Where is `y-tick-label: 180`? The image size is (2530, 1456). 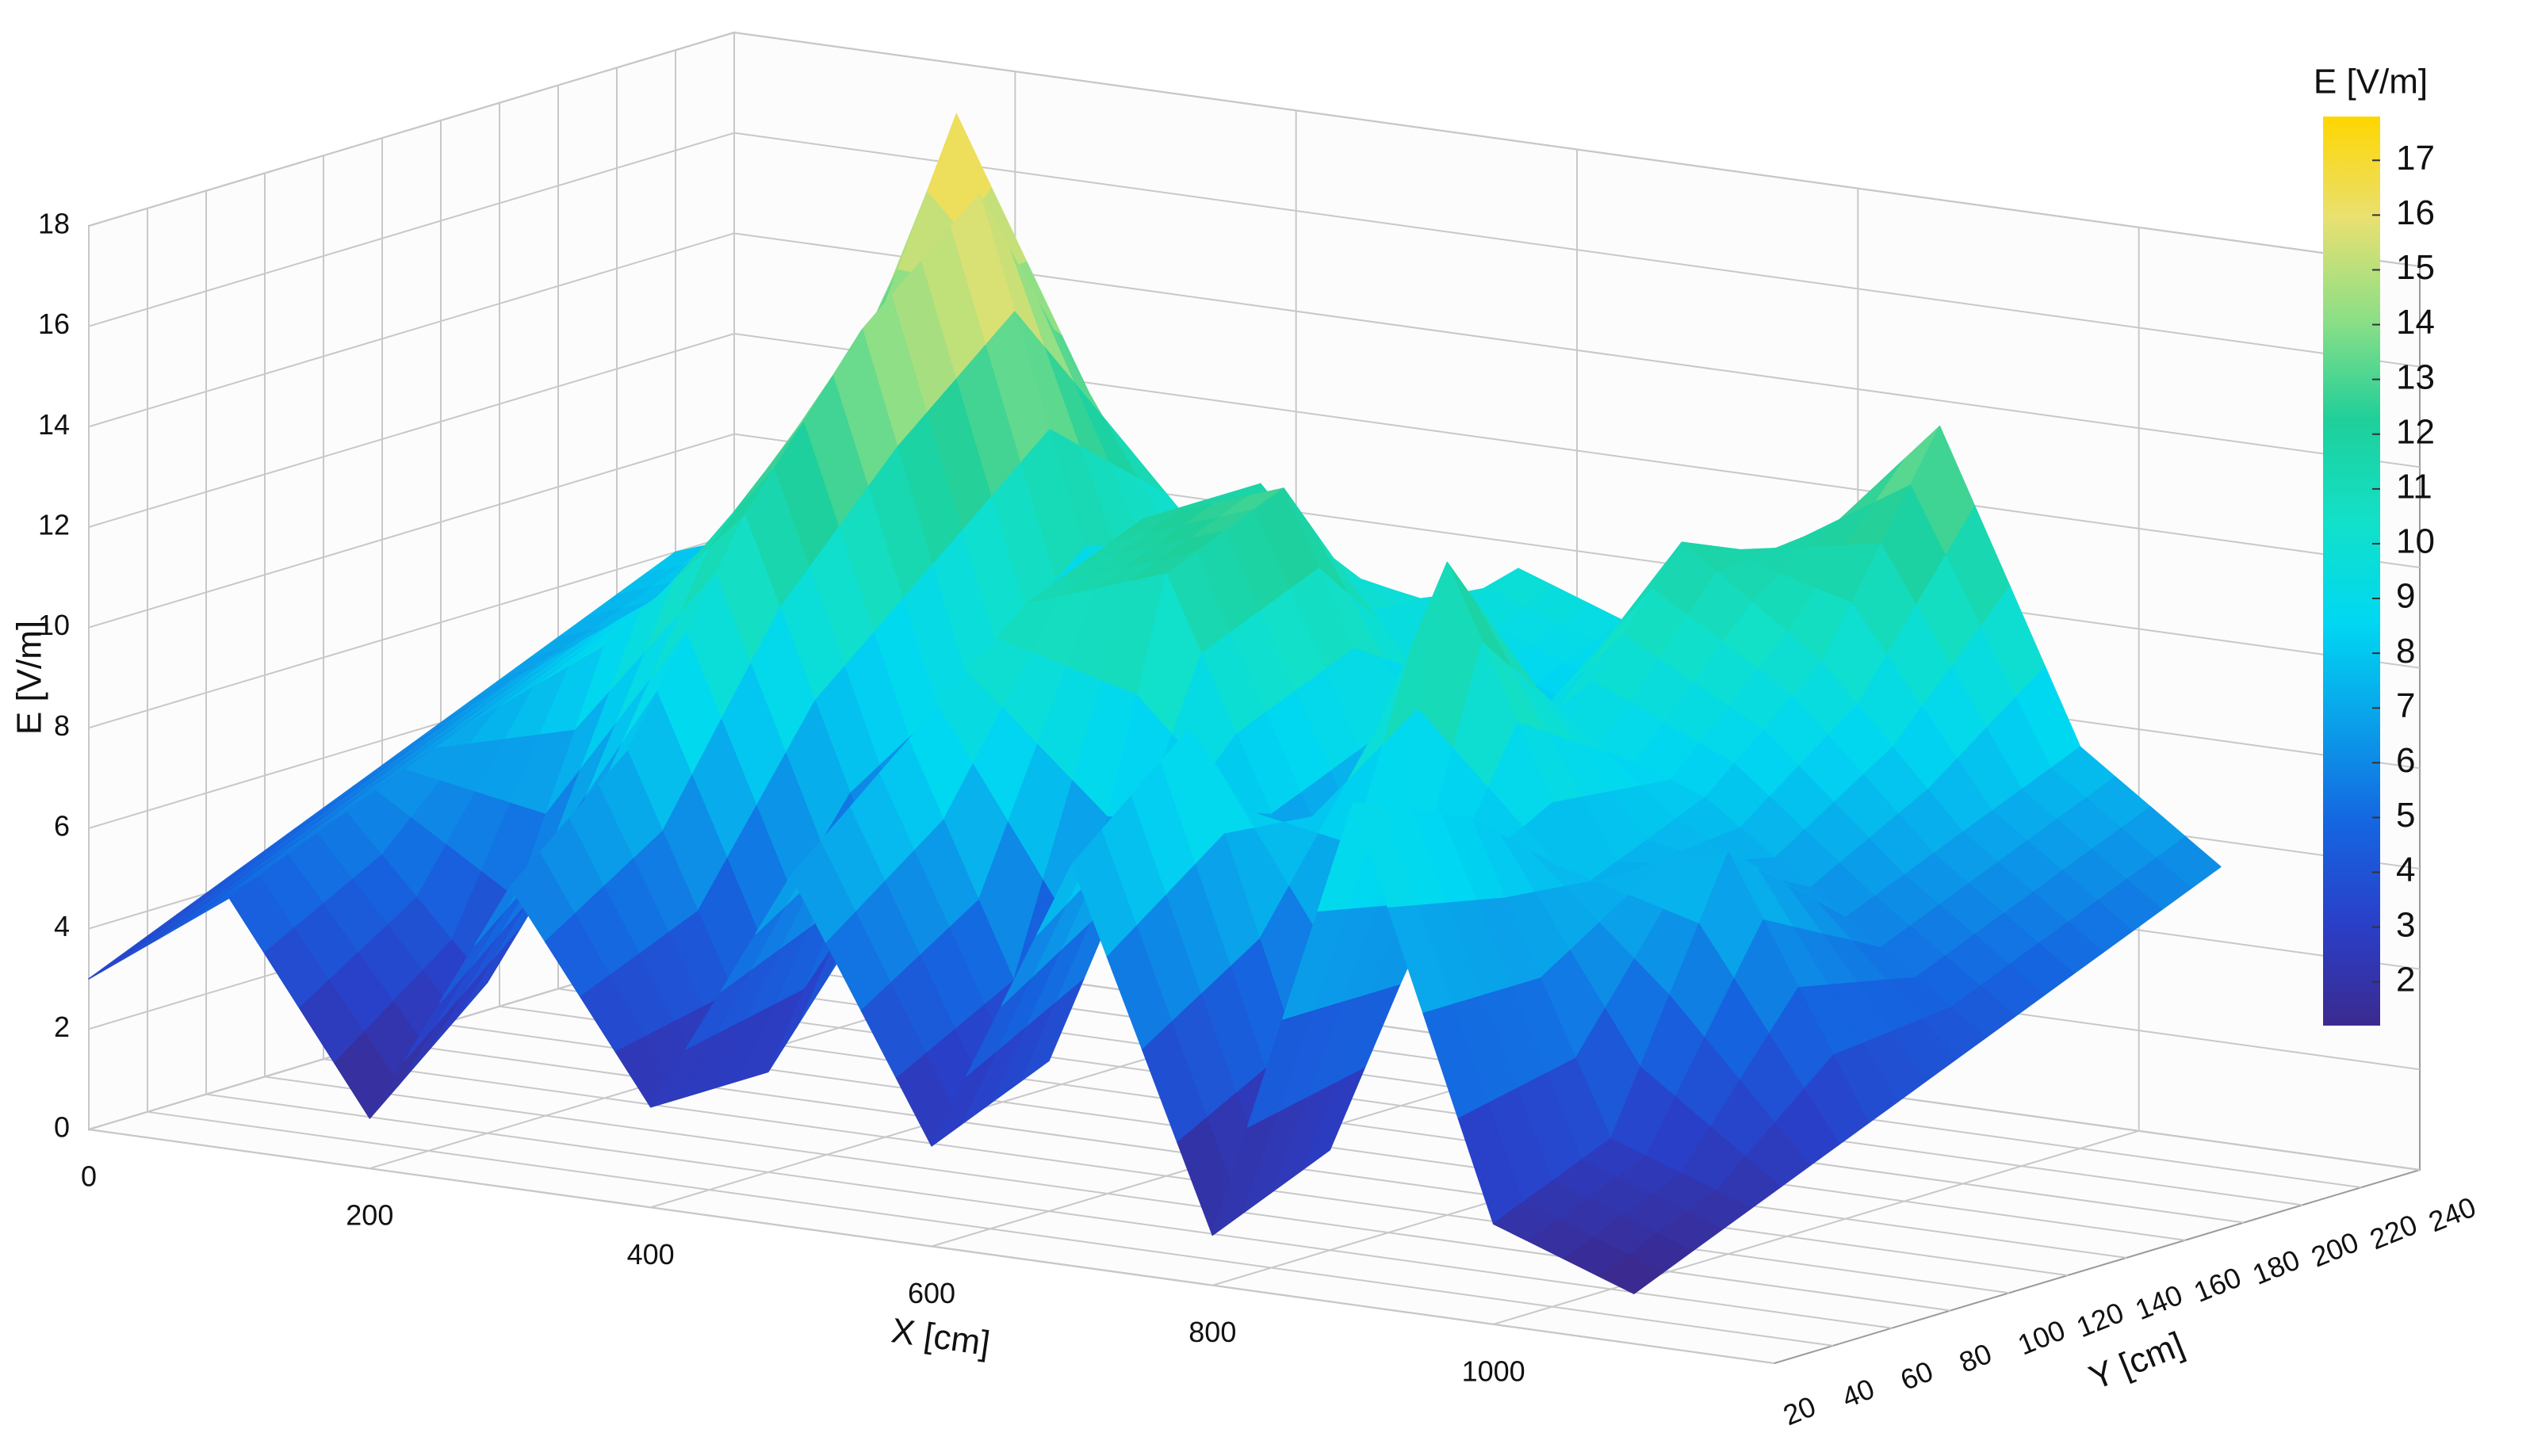
y-tick-label: 180 is located at coordinates (2276, 1267).